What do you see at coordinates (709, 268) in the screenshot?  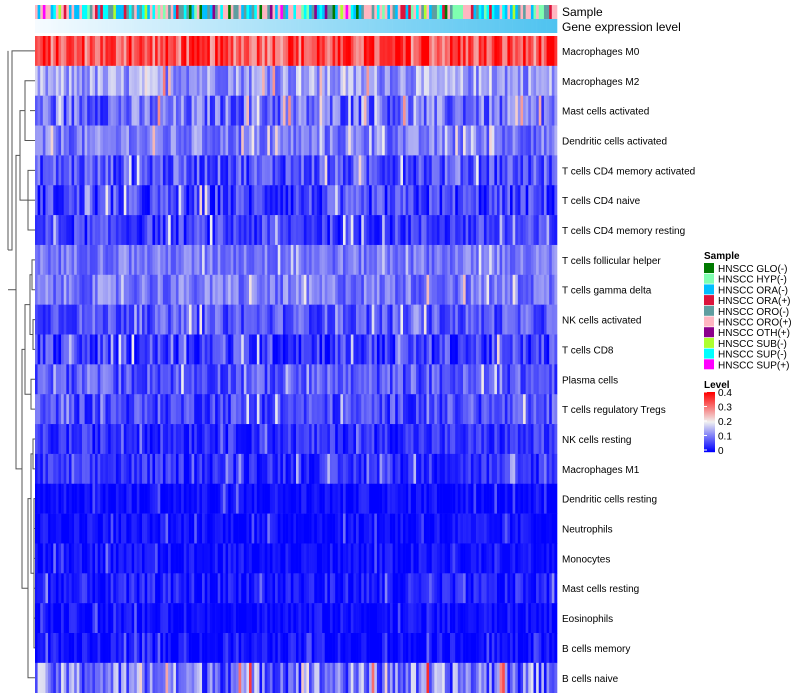 I see `legend-swatch` at bounding box center [709, 268].